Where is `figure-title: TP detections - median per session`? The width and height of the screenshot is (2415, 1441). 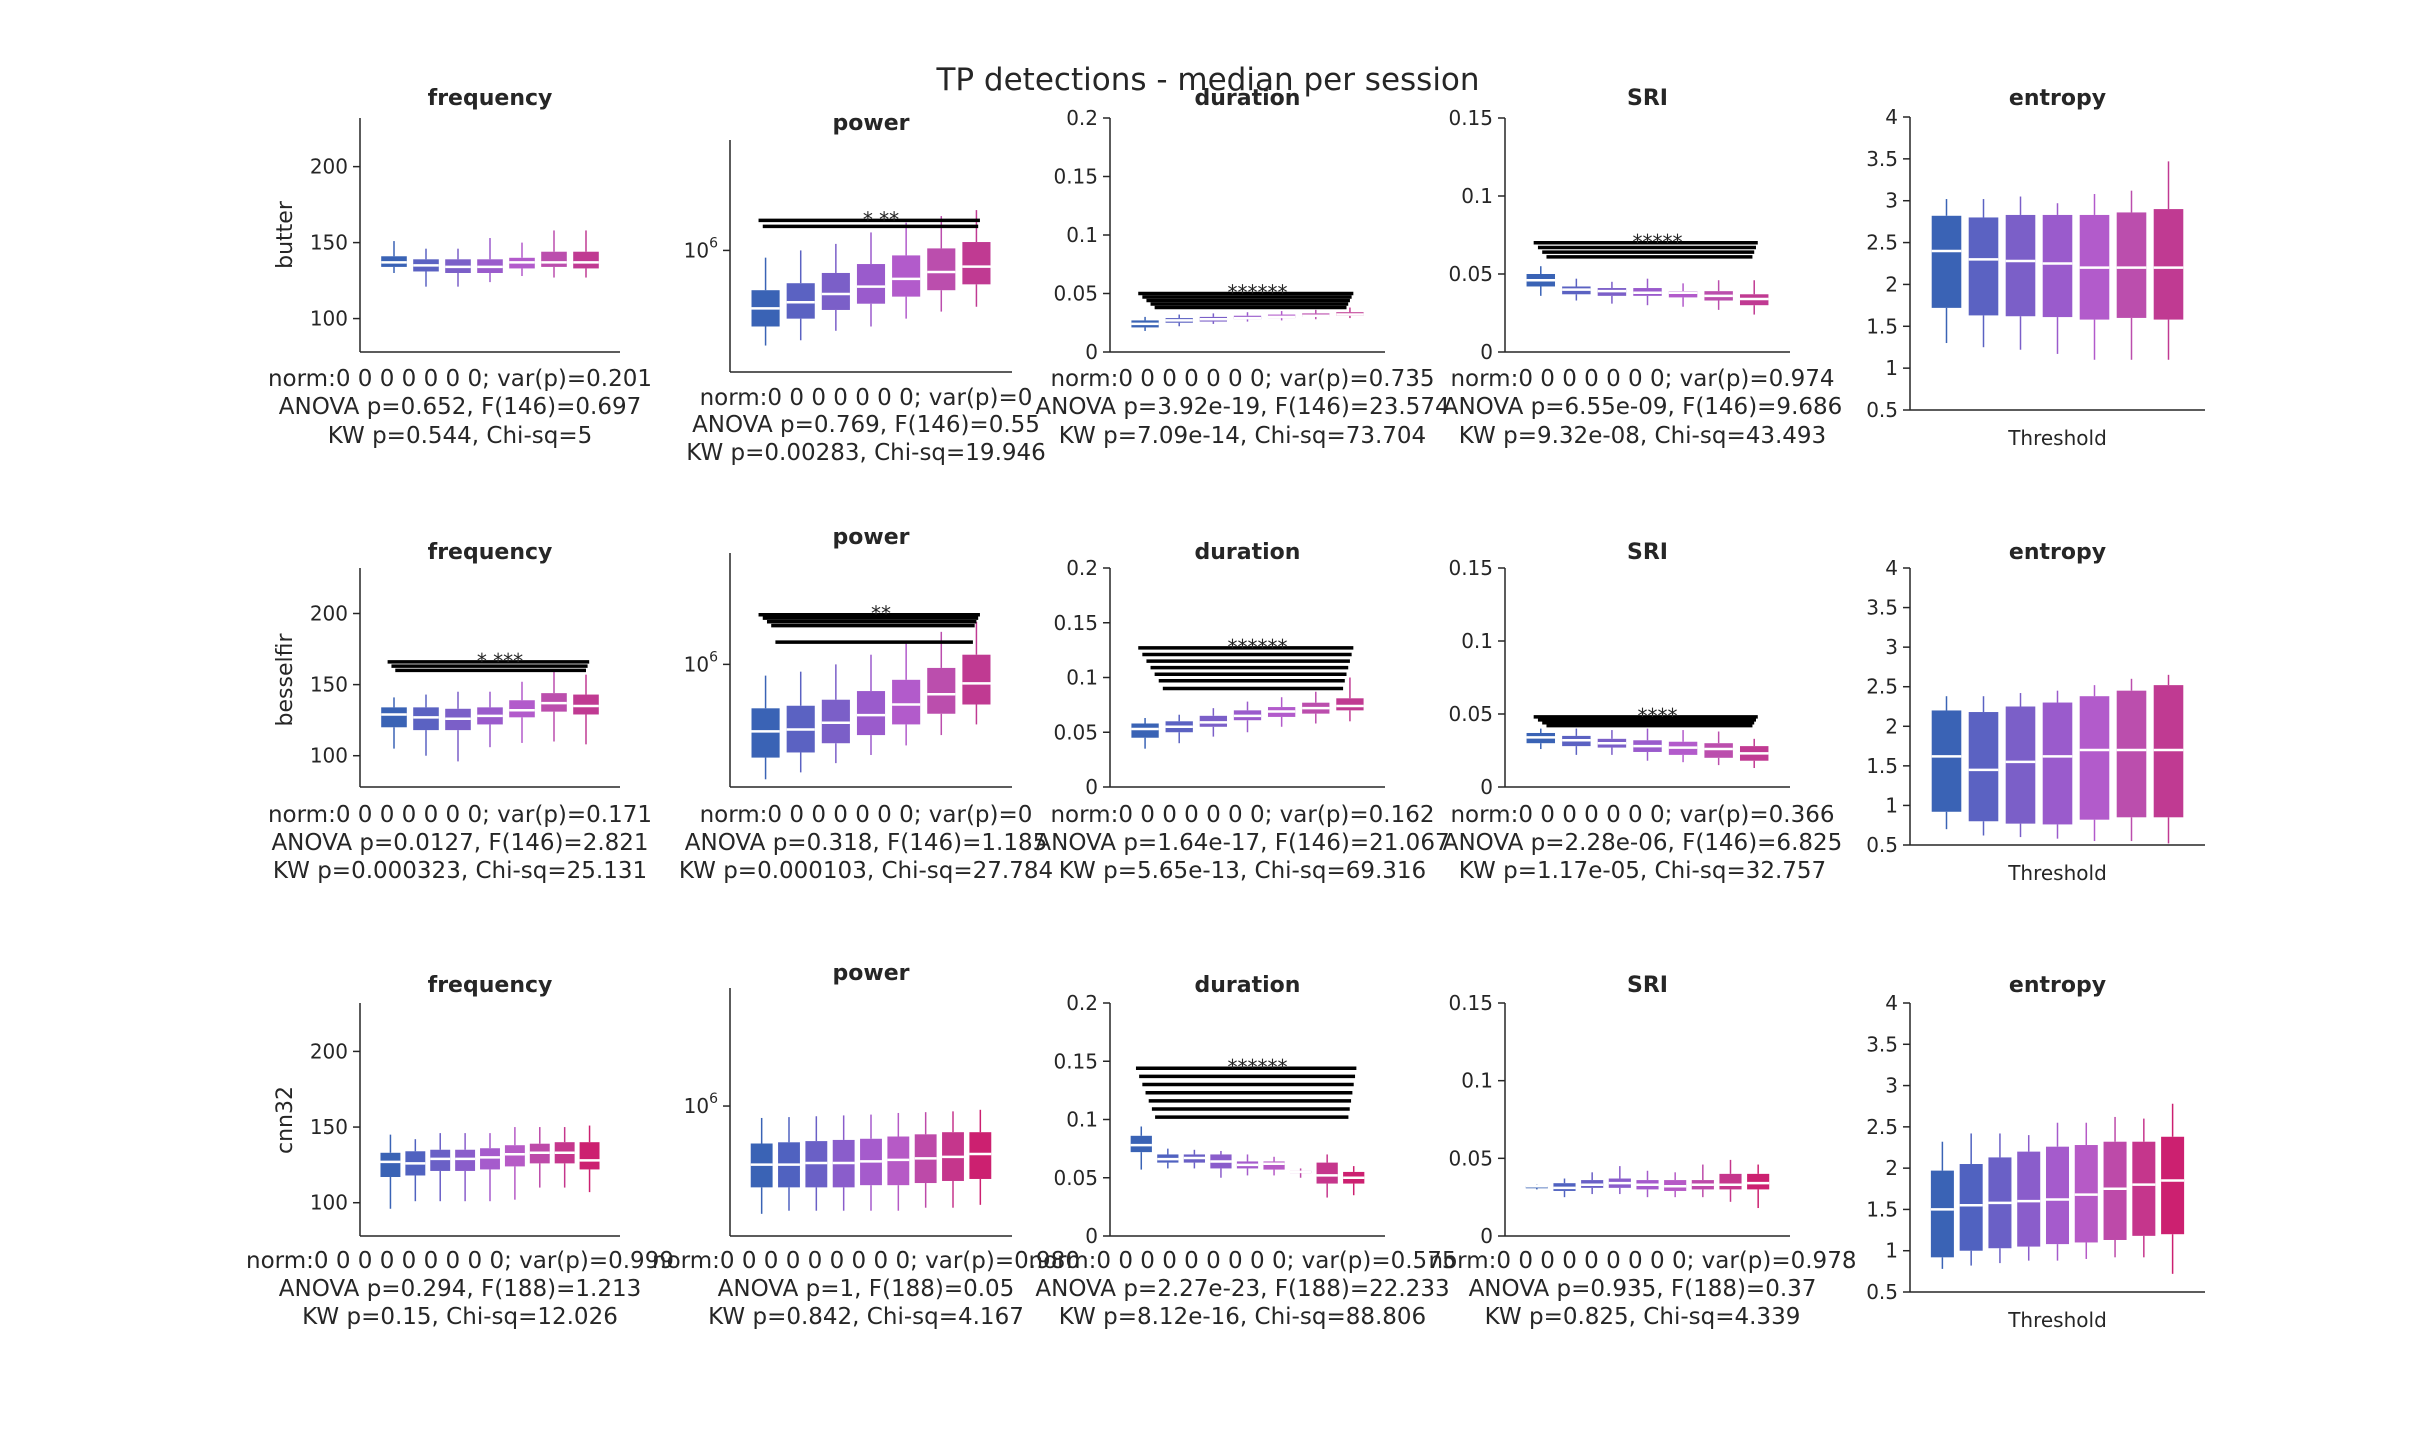
figure-title: TP detections - median per session is located at coordinates (1207, 80).